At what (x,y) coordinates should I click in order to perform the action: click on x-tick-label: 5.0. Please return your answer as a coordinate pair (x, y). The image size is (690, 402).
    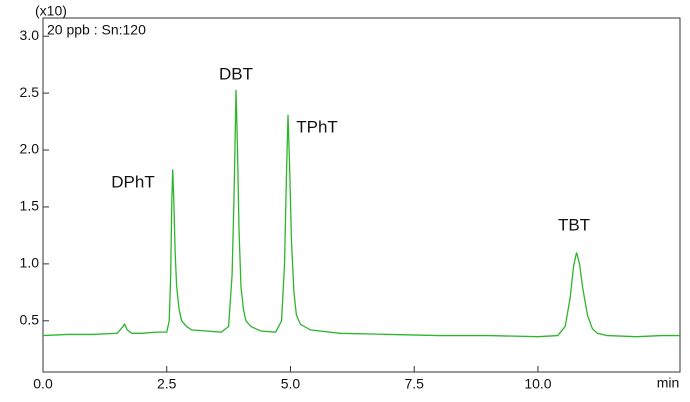
    Looking at the image, I should click on (291, 384).